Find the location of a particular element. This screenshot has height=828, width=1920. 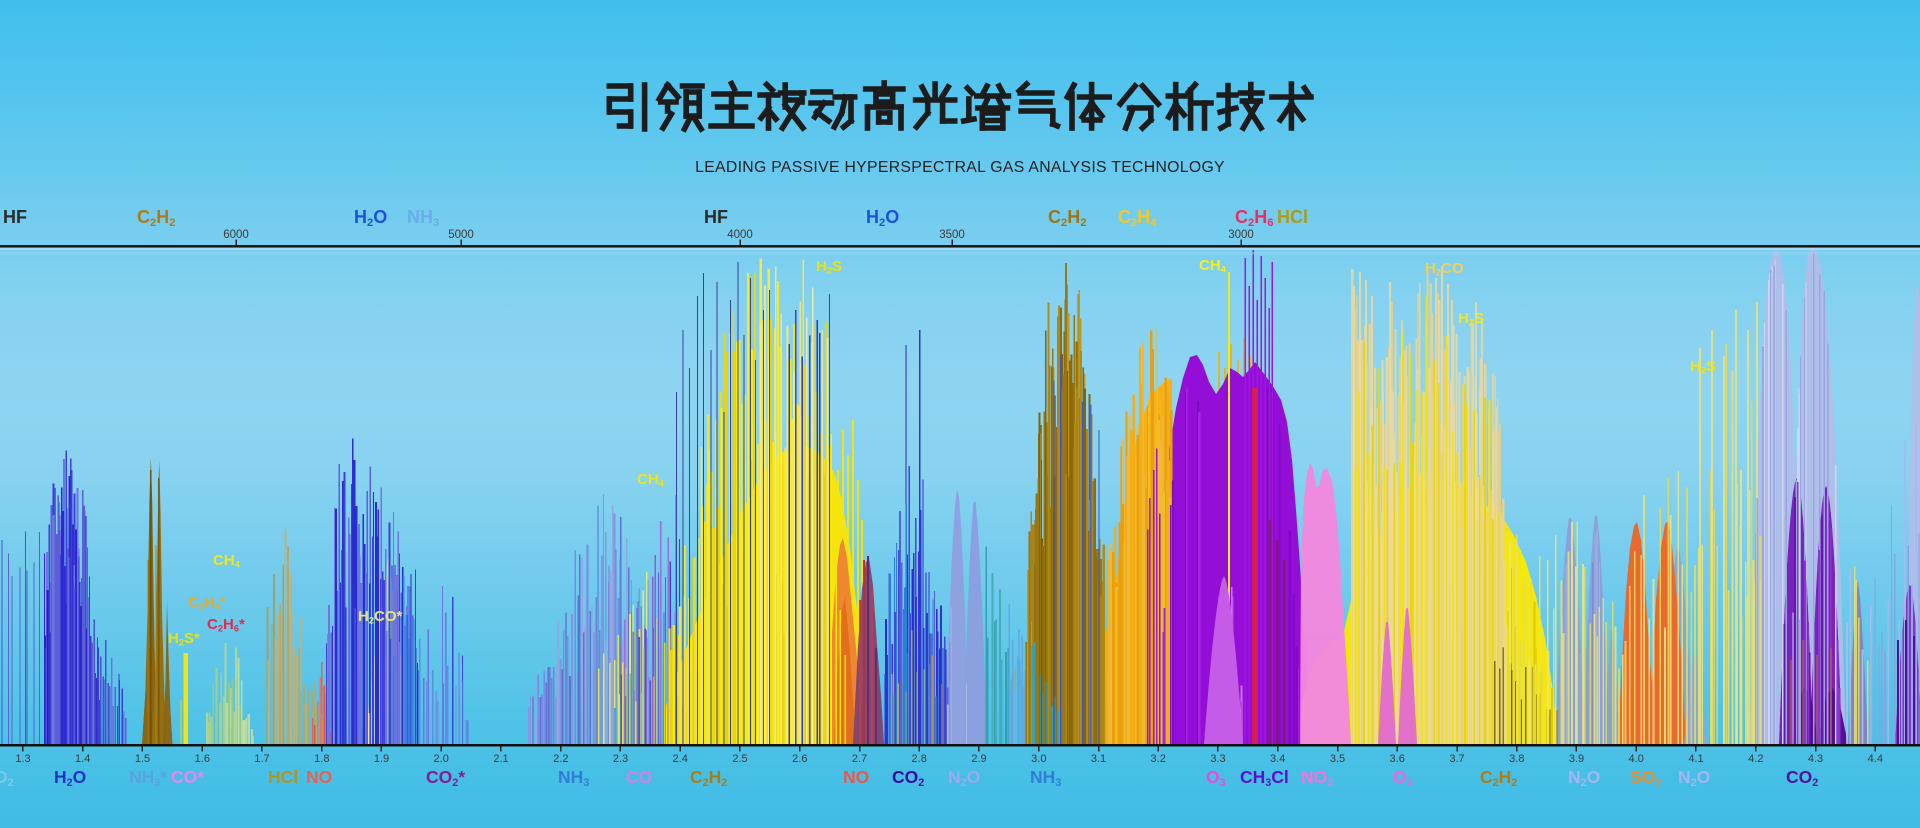

svg-text: 2.2 is located at coordinates (560, 759).